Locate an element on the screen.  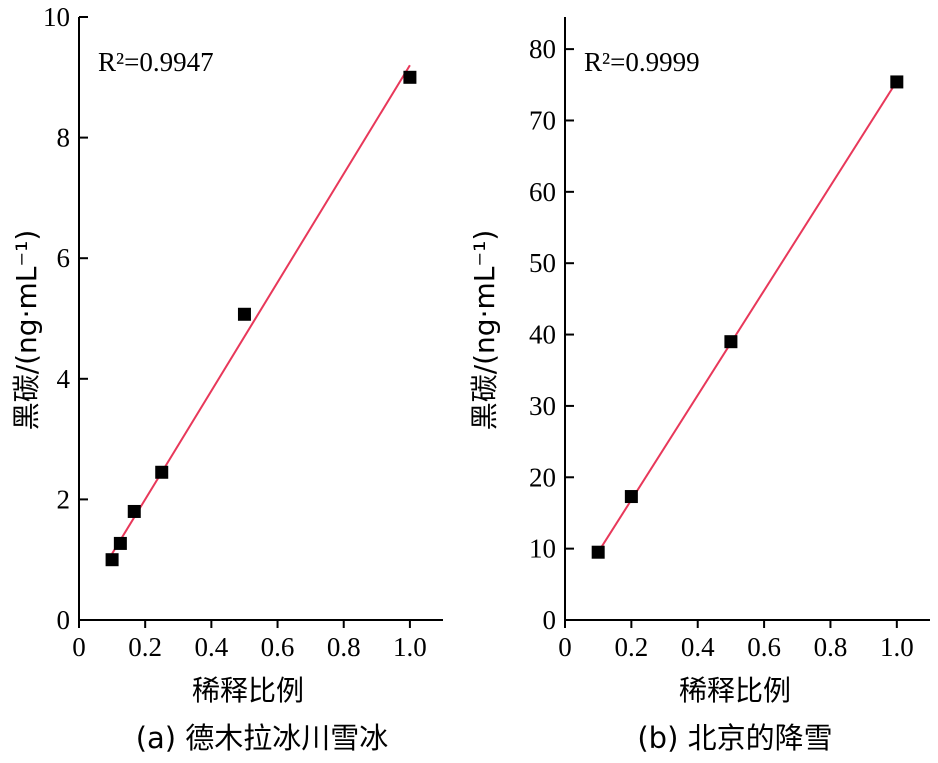
panel-b-y-tick-label: 70 is located at coordinates (542, 120).